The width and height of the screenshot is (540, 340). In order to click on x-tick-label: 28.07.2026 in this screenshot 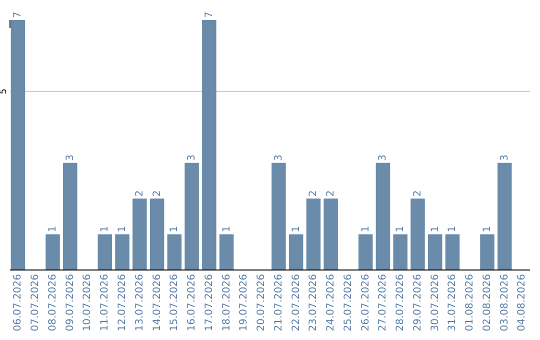, I will do `click(400, 303)`.